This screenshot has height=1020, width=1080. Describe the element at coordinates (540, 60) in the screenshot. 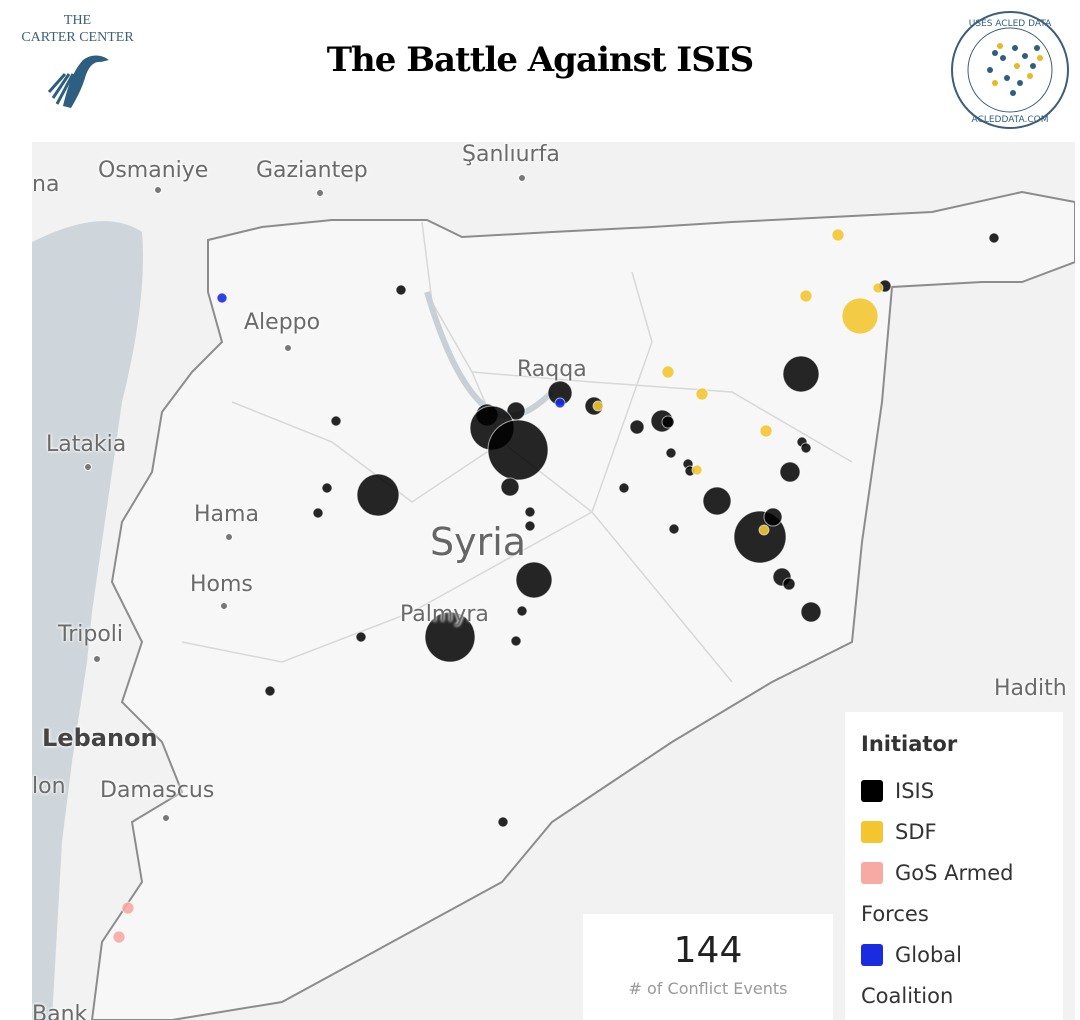

I see `page-title: The Battle Against ISIS` at that location.